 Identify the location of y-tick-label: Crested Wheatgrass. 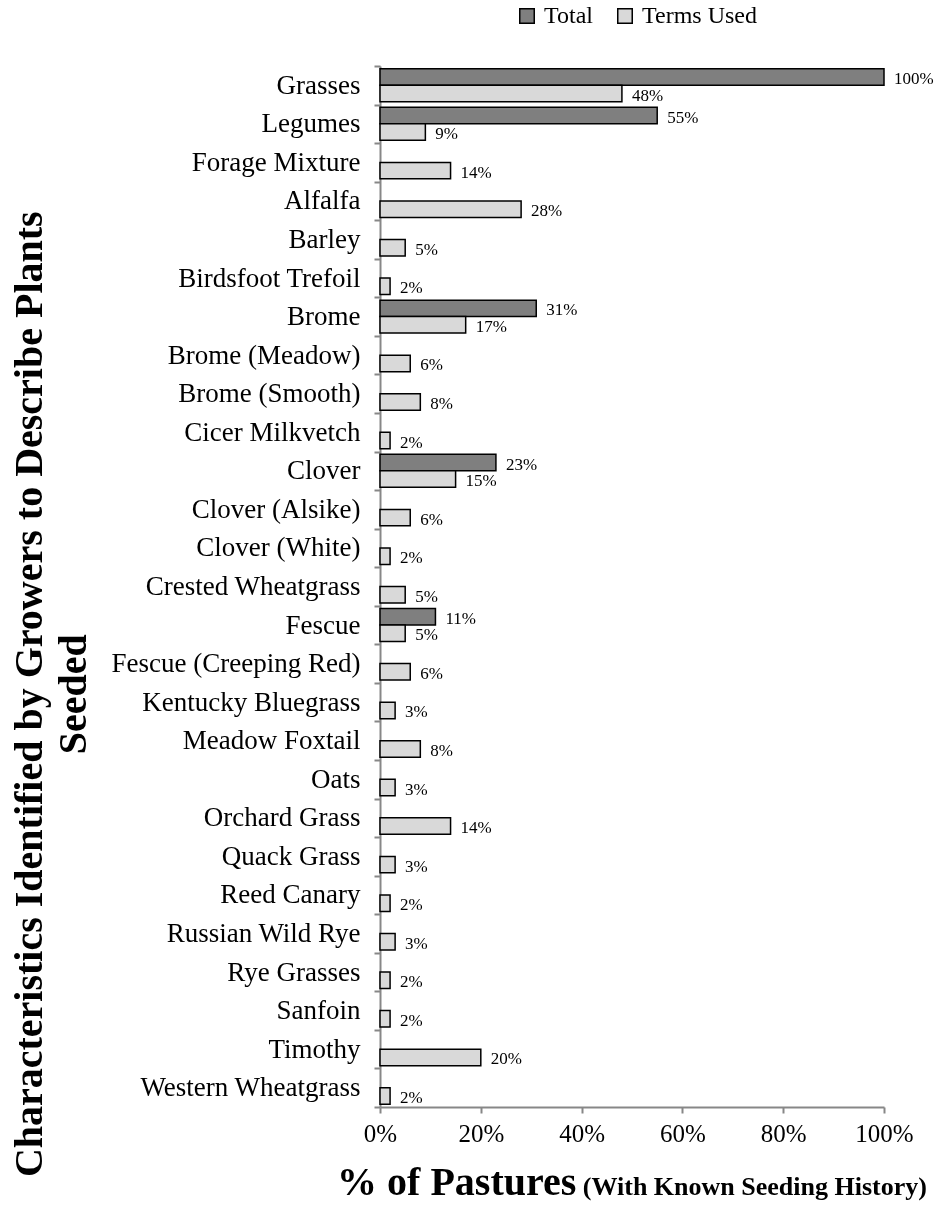
(253, 586).